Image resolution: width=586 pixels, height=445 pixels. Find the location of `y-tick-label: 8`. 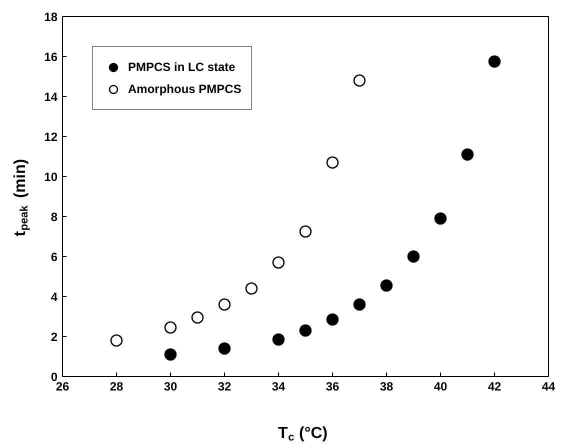

y-tick-label: 8 is located at coordinates (54, 217).